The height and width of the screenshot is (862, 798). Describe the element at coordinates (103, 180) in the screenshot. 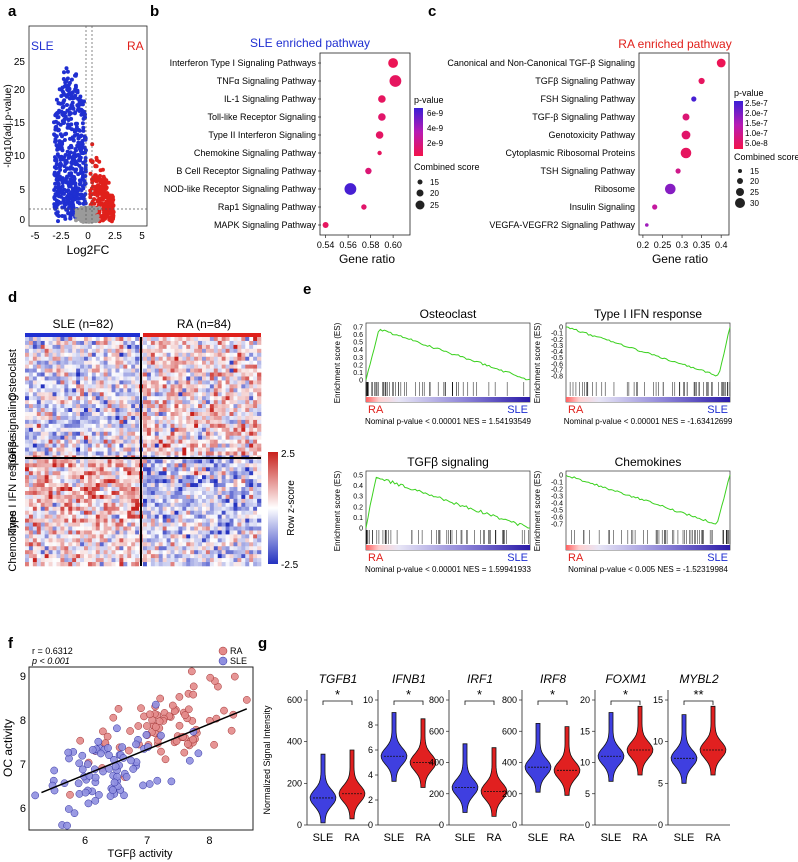

I see `volcano-point-ra` at that location.